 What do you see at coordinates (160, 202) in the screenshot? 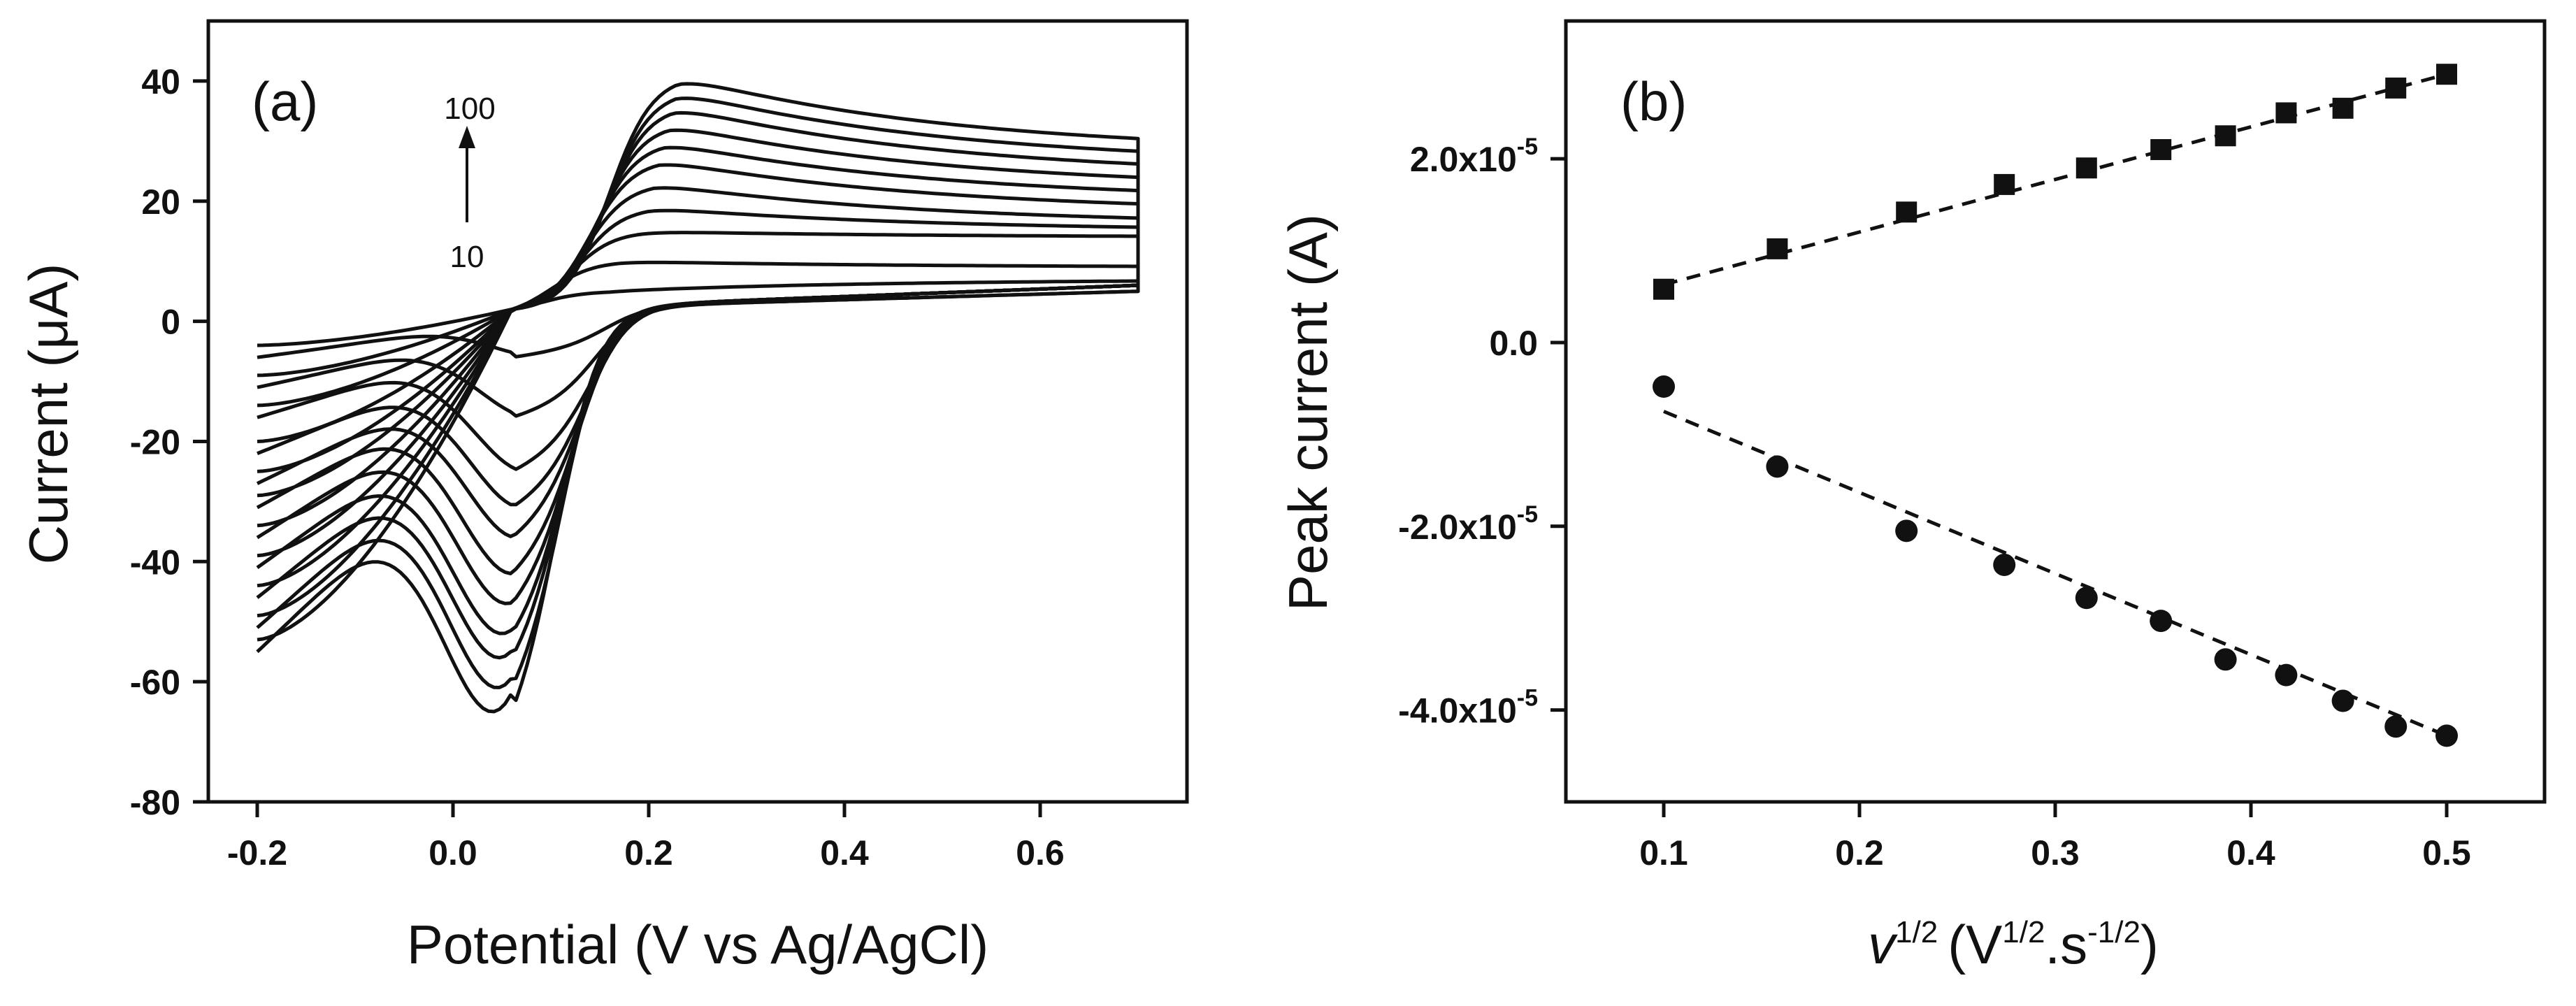
I see `panel-a-y-tick-label: 20` at bounding box center [160, 202].